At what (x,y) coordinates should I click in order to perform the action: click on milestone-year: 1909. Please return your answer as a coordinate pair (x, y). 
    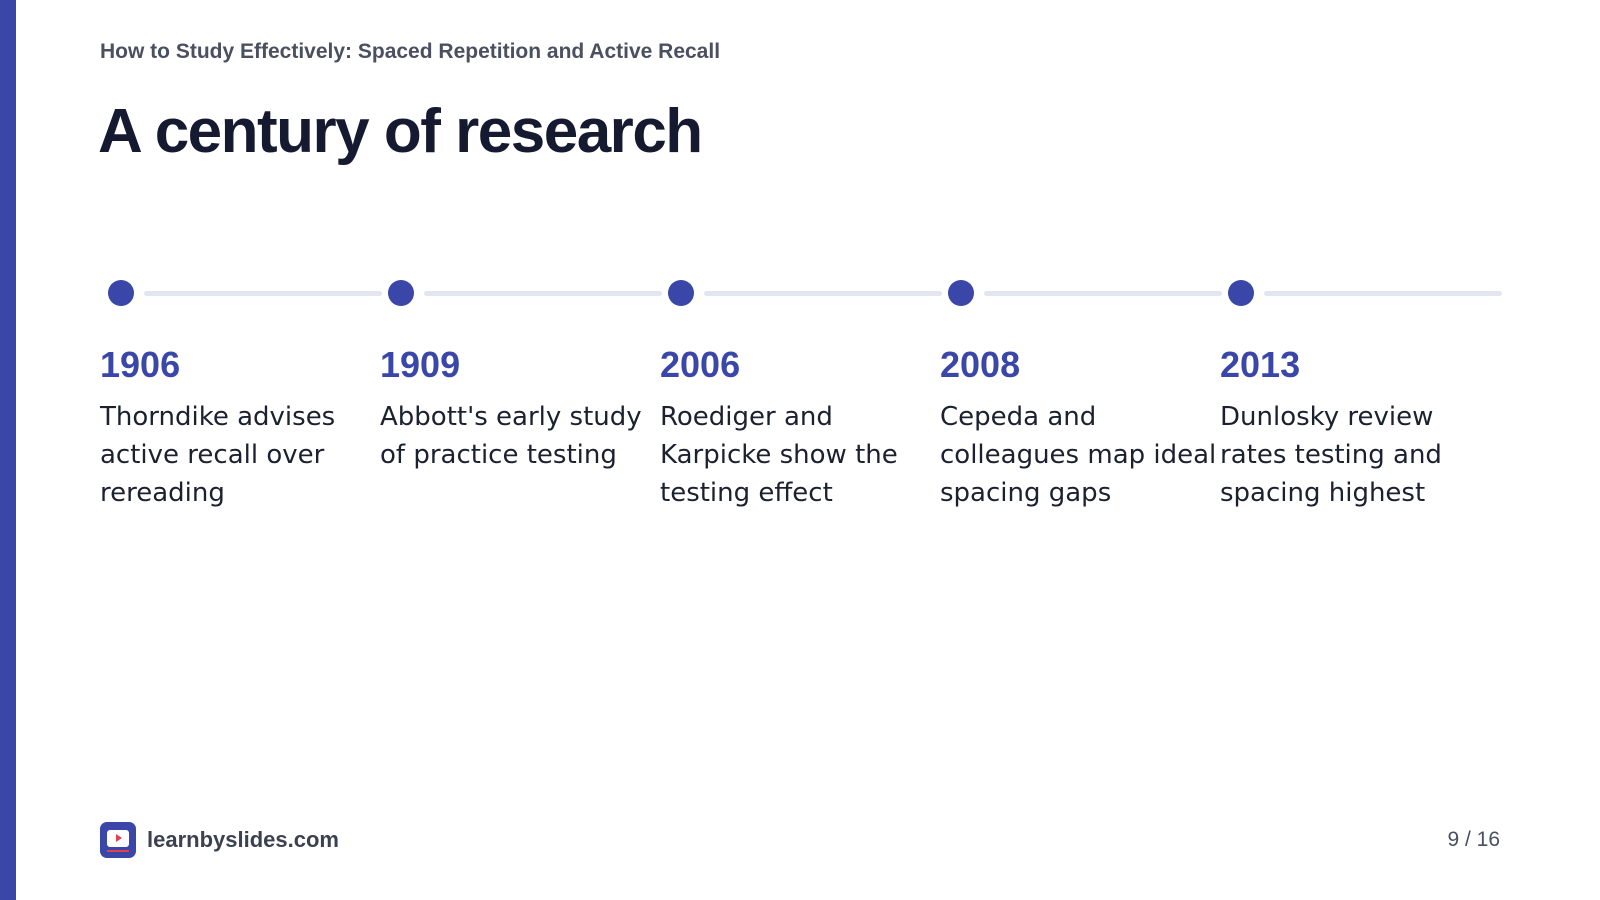
    Looking at the image, I should click on (420, 364).